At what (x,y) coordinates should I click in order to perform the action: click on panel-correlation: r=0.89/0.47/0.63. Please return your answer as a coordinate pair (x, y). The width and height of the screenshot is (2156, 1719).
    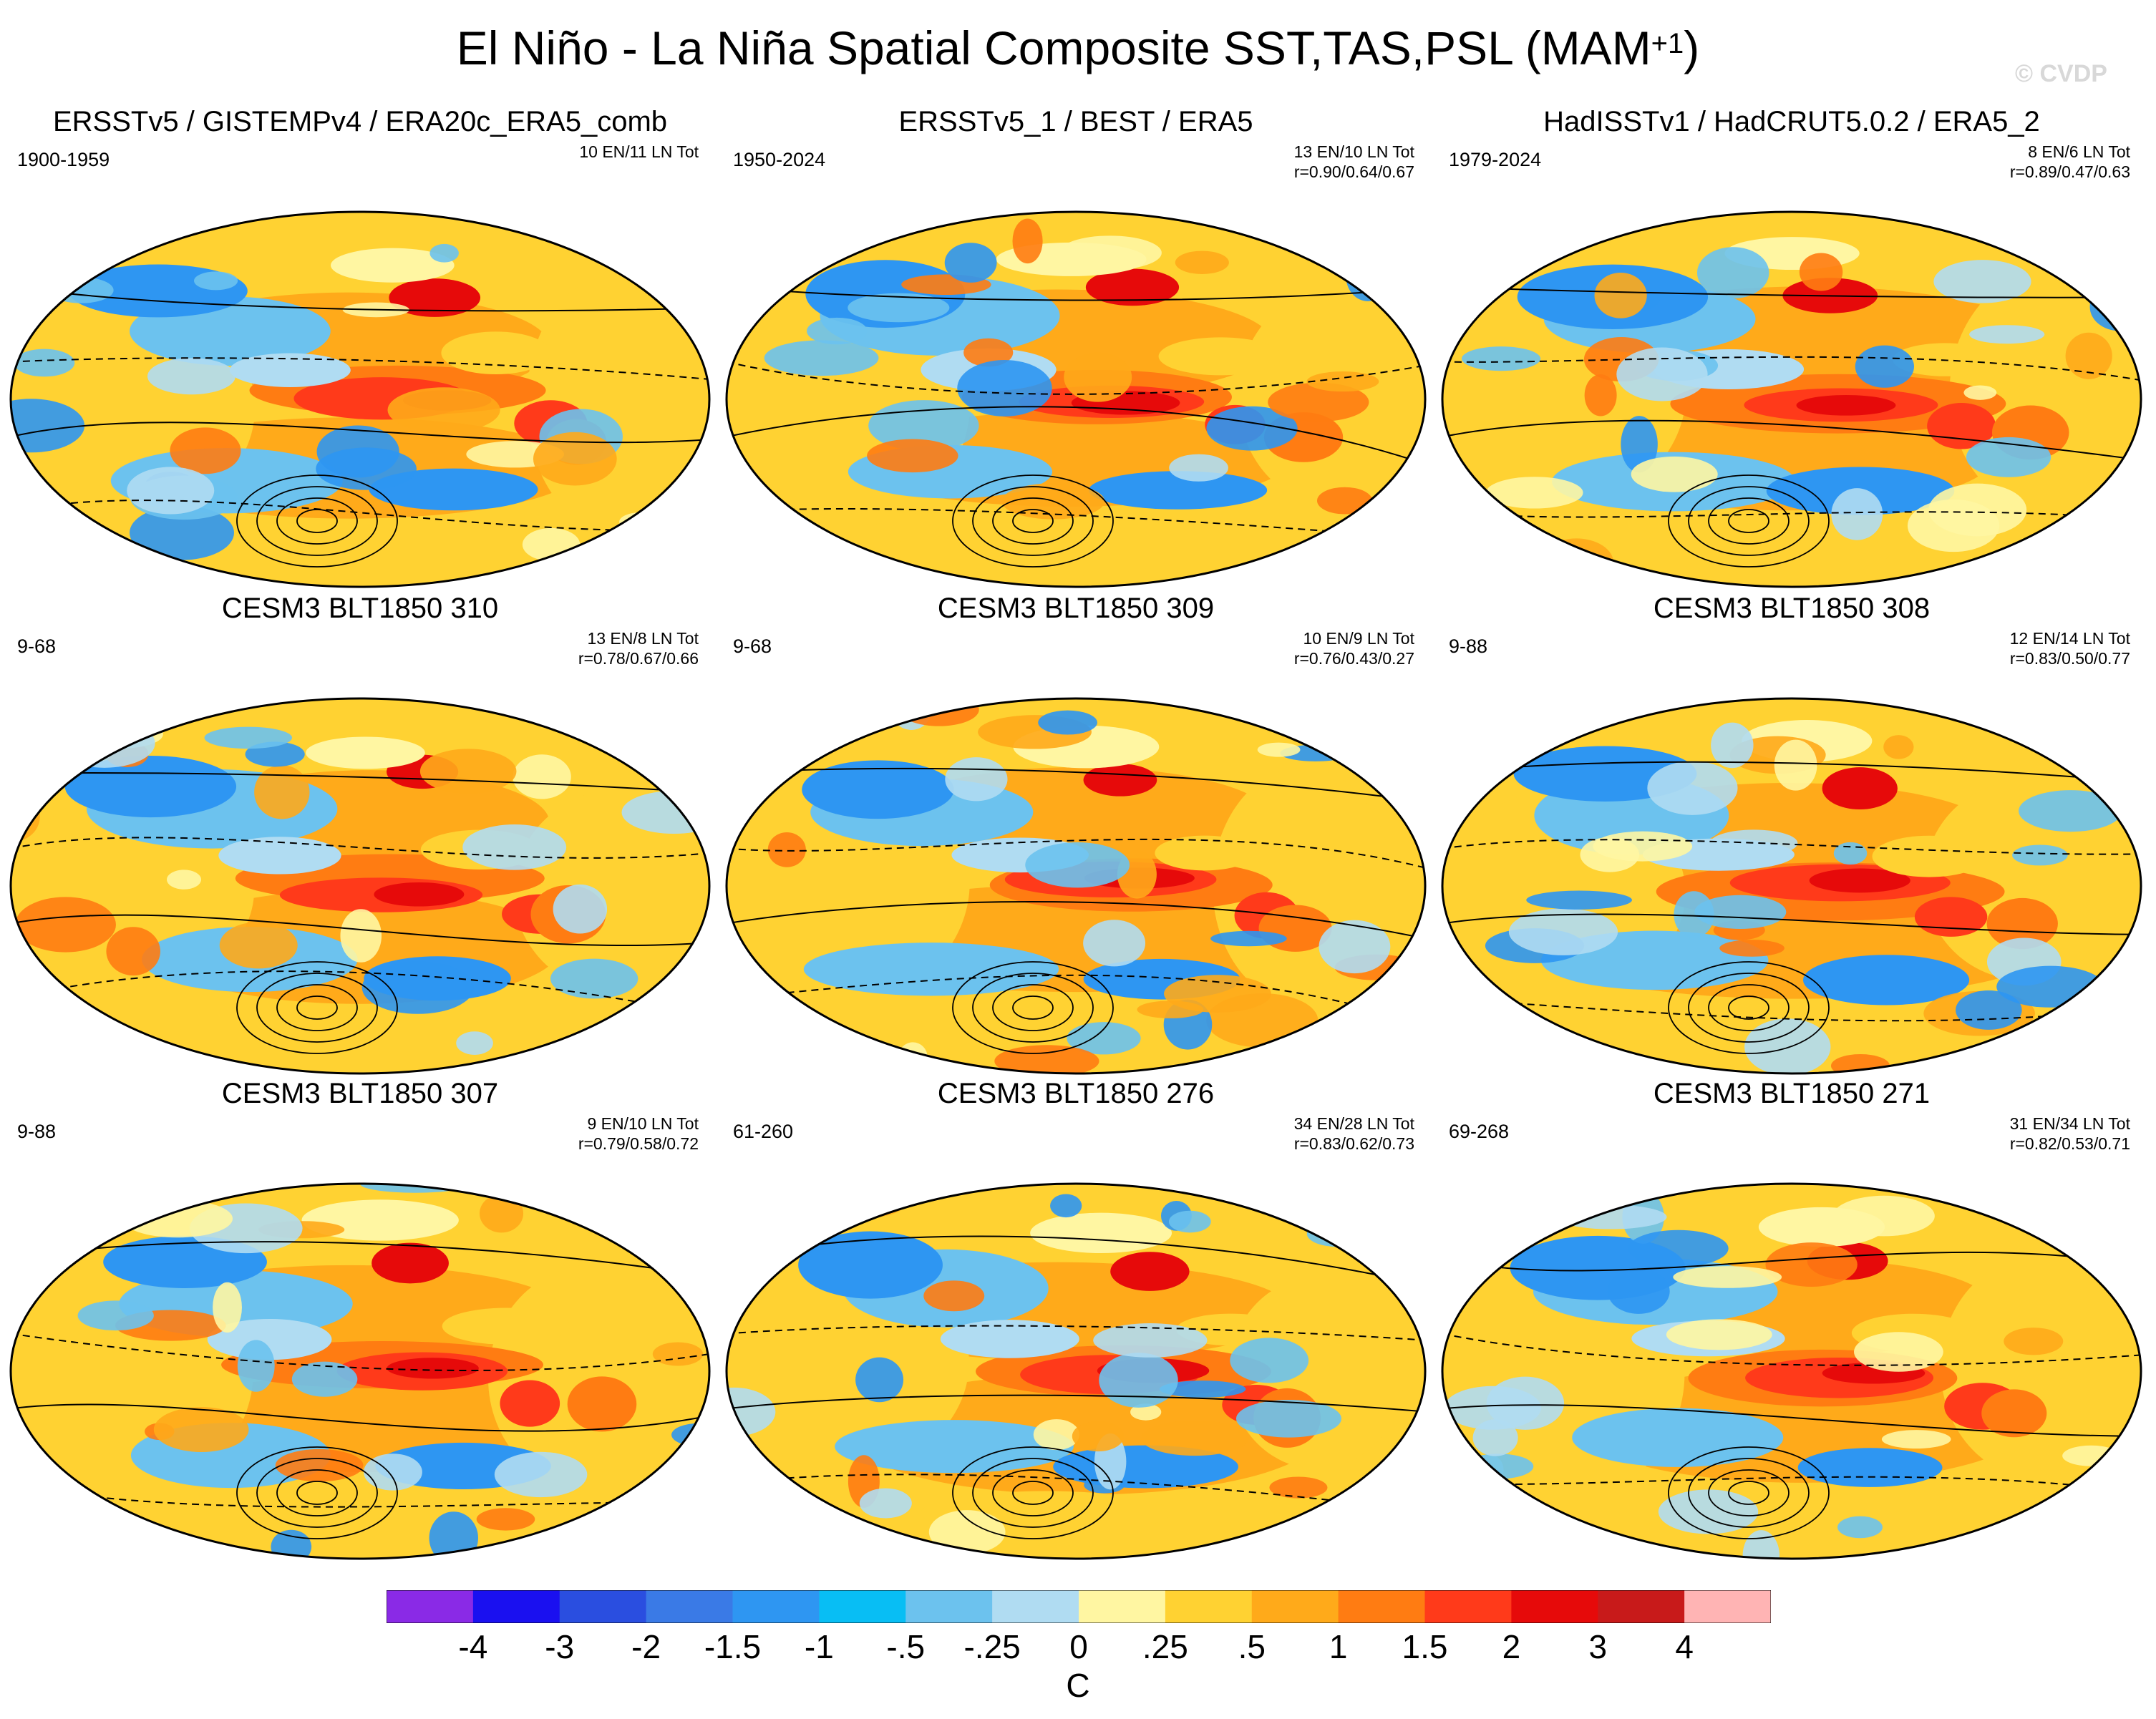
    Looking at the image, I should click on (2069, 171).